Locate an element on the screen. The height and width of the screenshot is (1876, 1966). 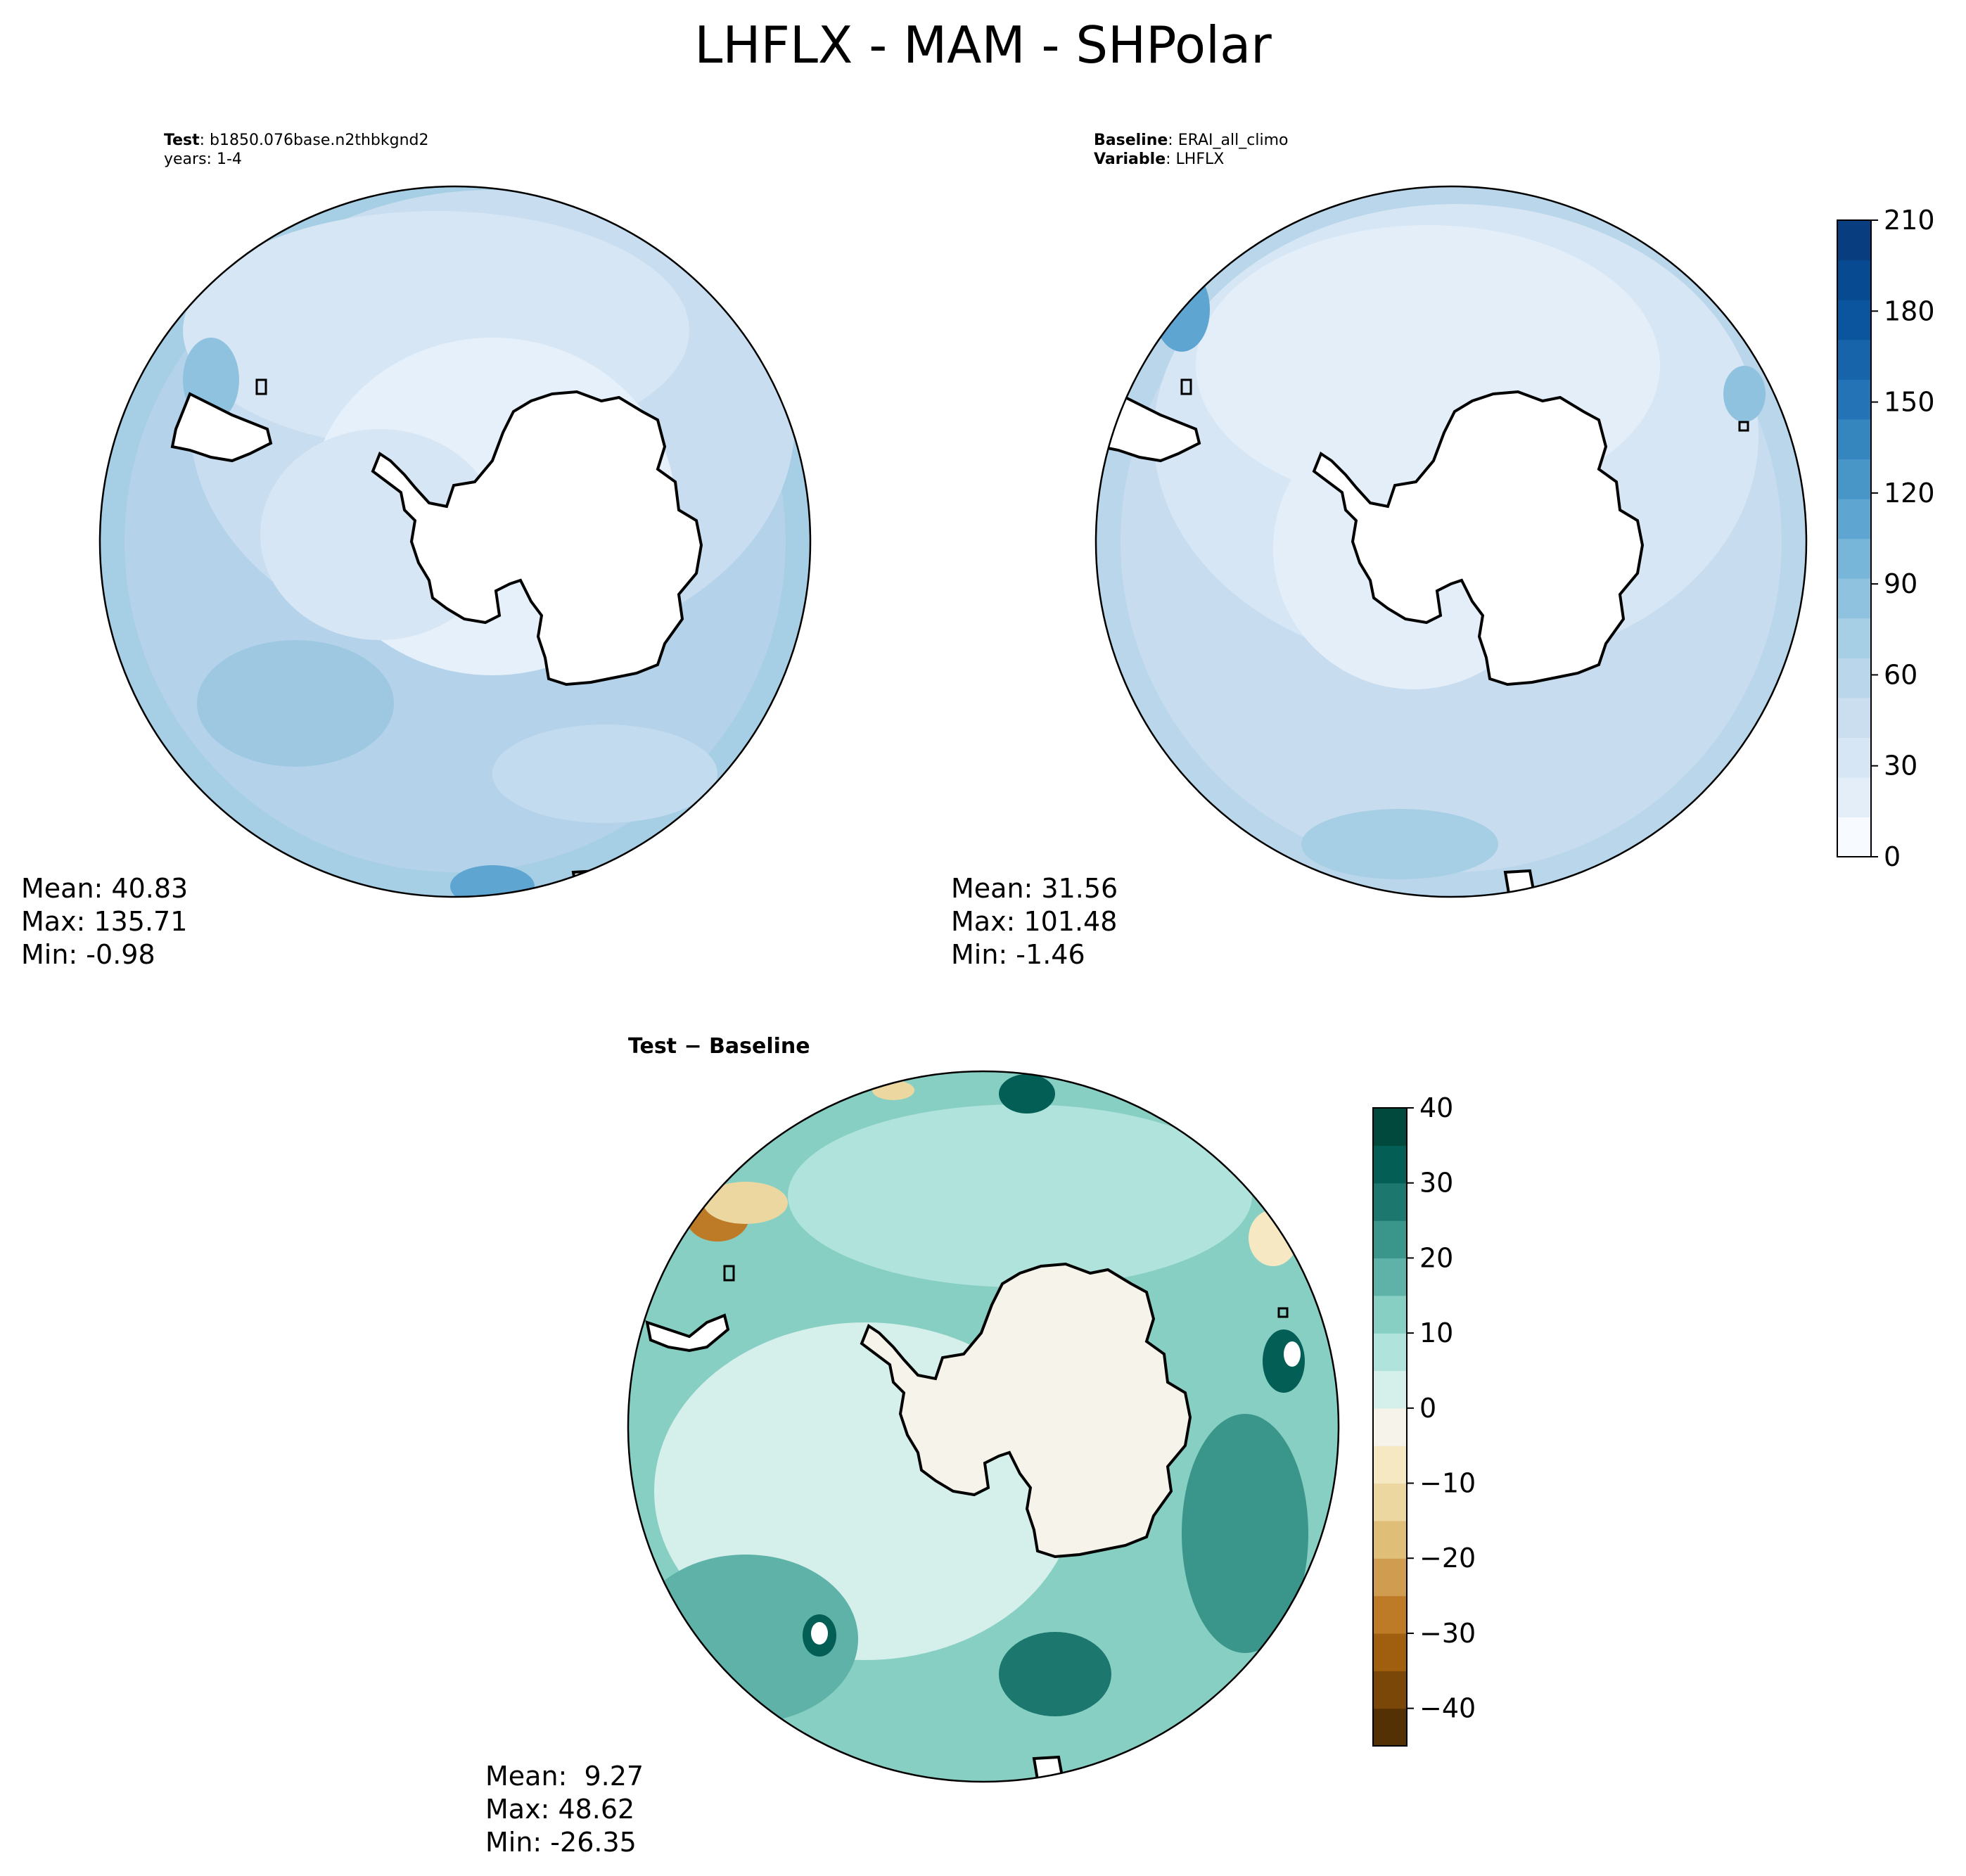
diff-colorbar-tick-label: −30 is located at coordinates (1447, 1633).